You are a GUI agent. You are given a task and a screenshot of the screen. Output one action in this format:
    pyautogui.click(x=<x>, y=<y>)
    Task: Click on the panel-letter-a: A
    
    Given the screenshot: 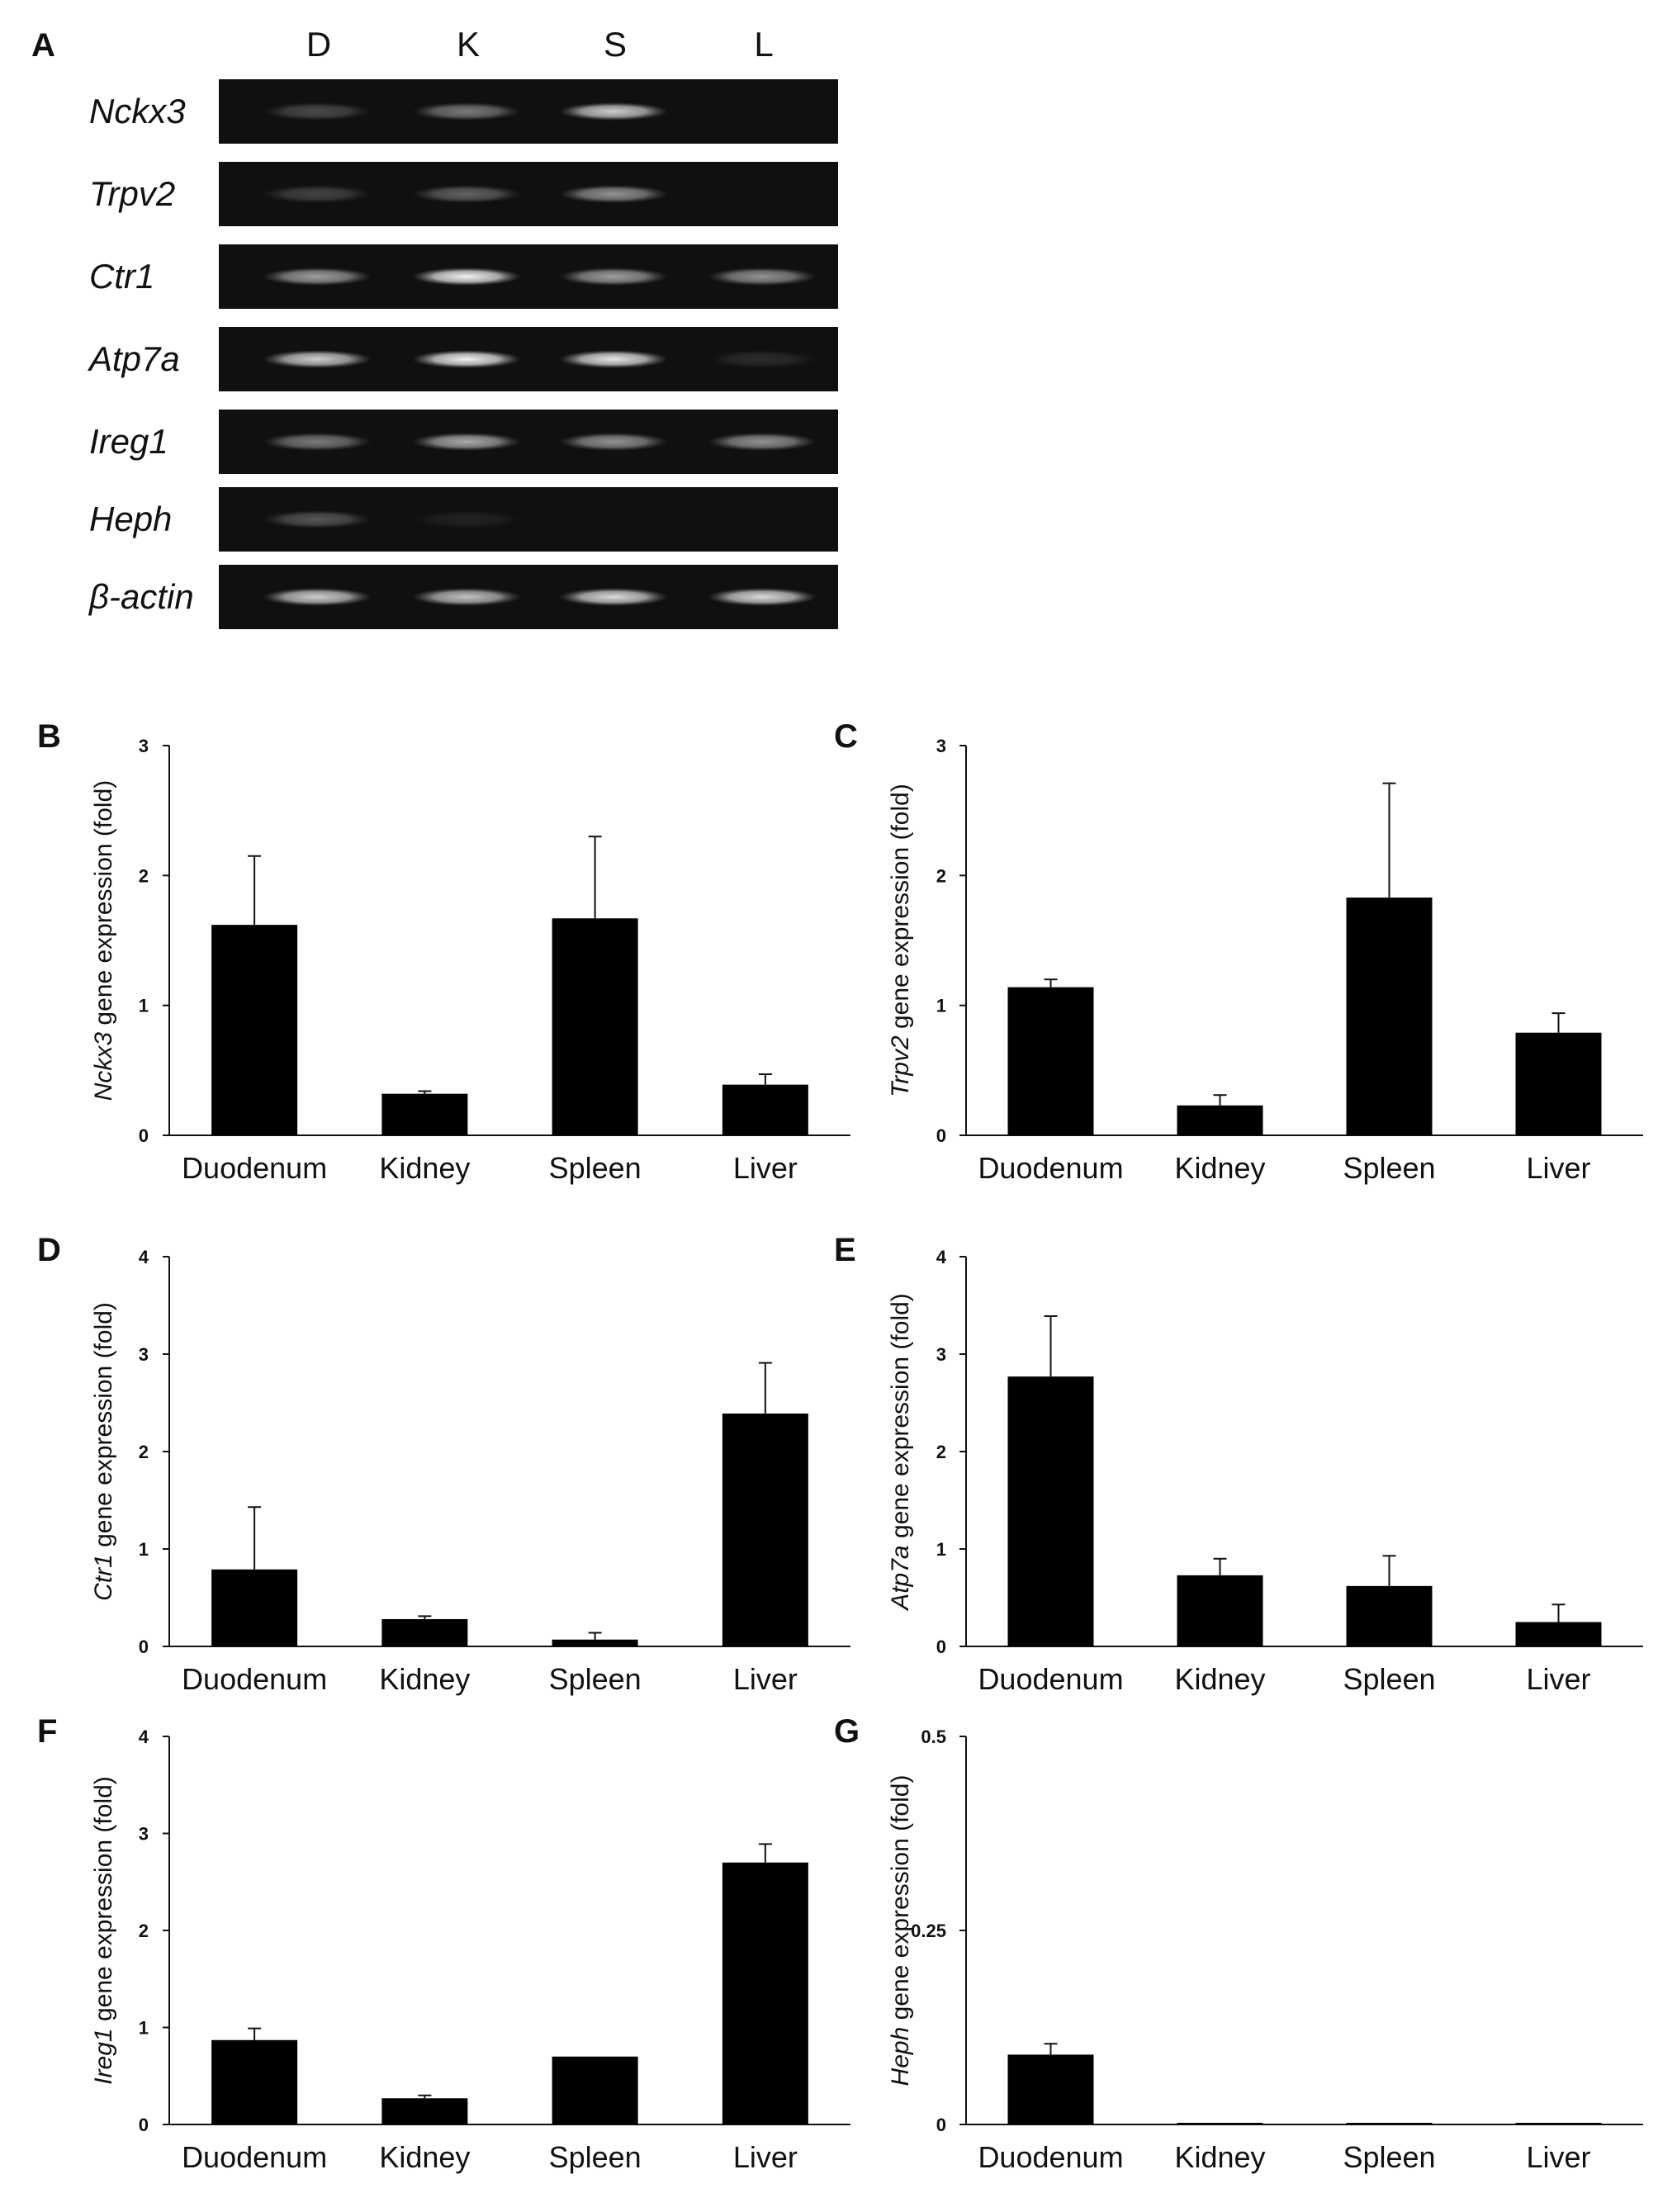 What is the action you would take?
    pyautogui.click(x=43, y=45)
    